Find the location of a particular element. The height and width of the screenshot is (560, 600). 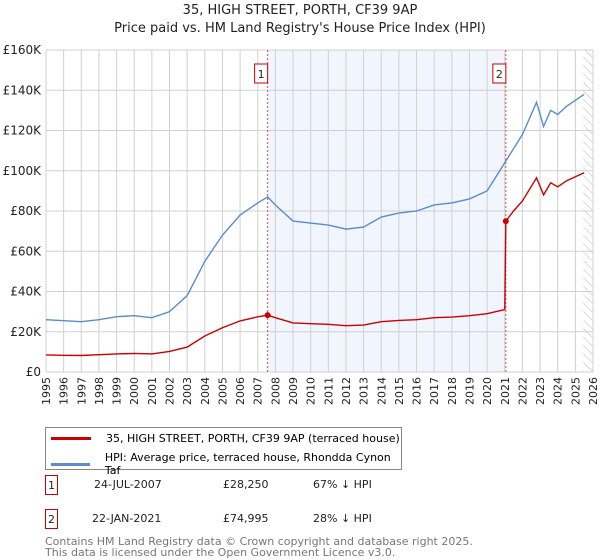

x-tick-label: 2005 is located at coordinates (222, 391).